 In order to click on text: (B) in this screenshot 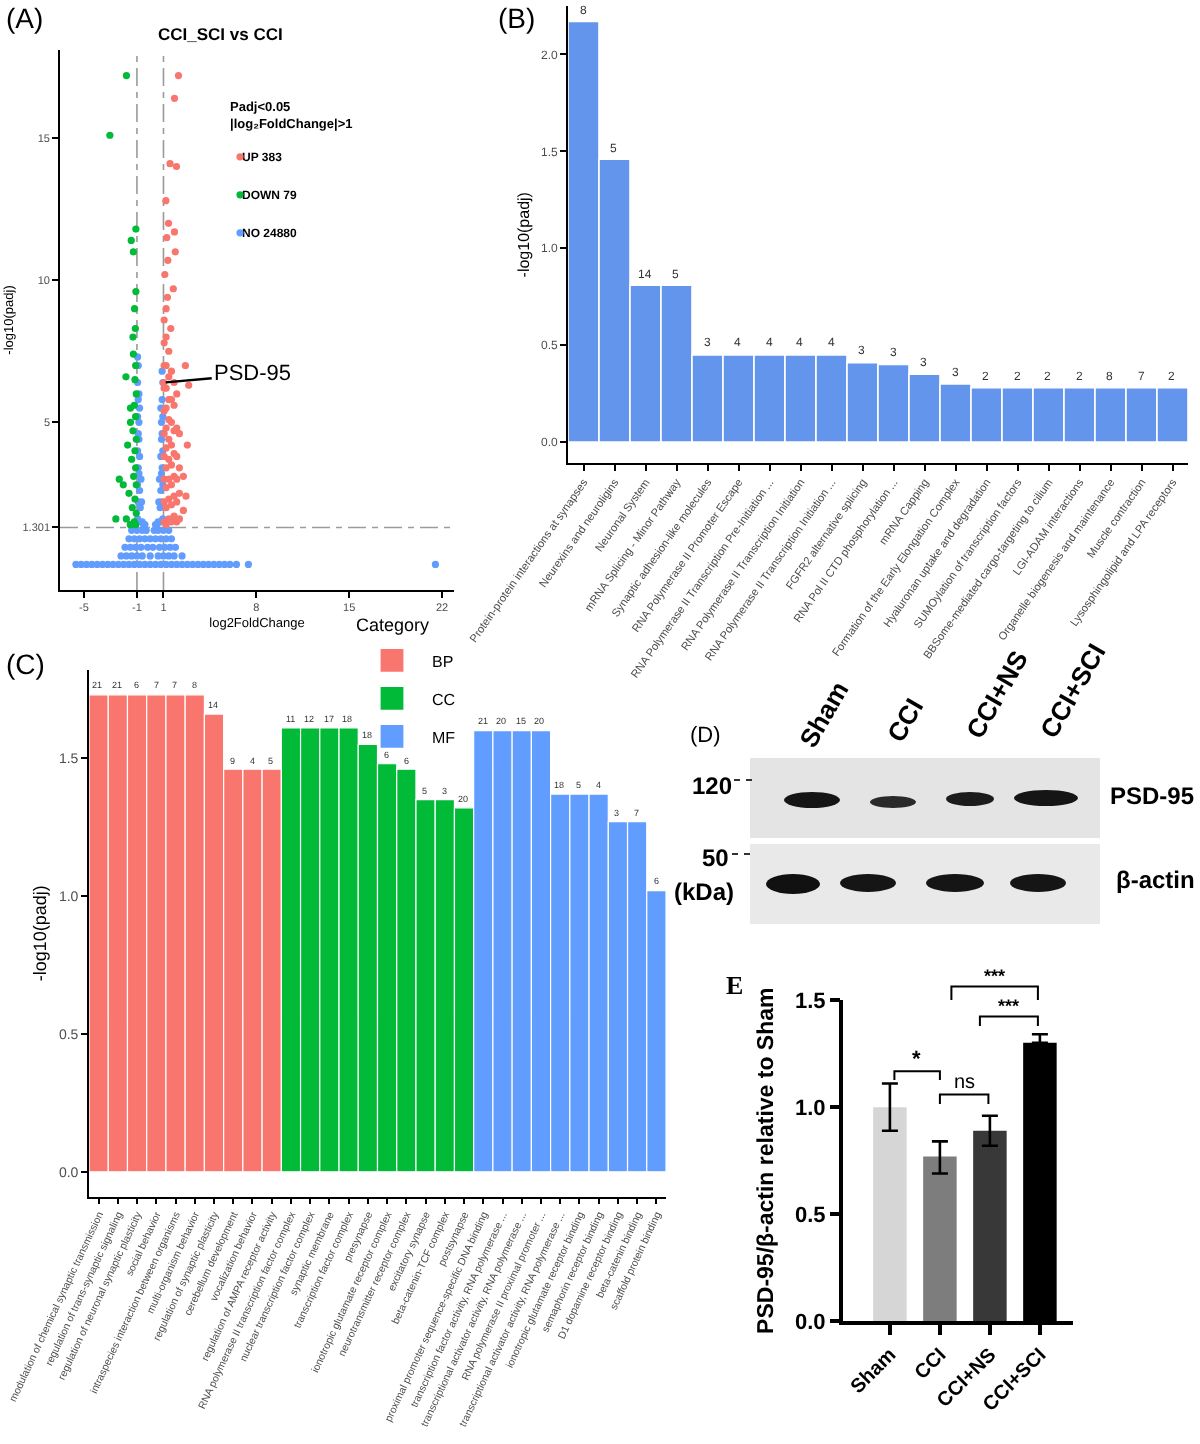, I will do `click(517, 18)`.